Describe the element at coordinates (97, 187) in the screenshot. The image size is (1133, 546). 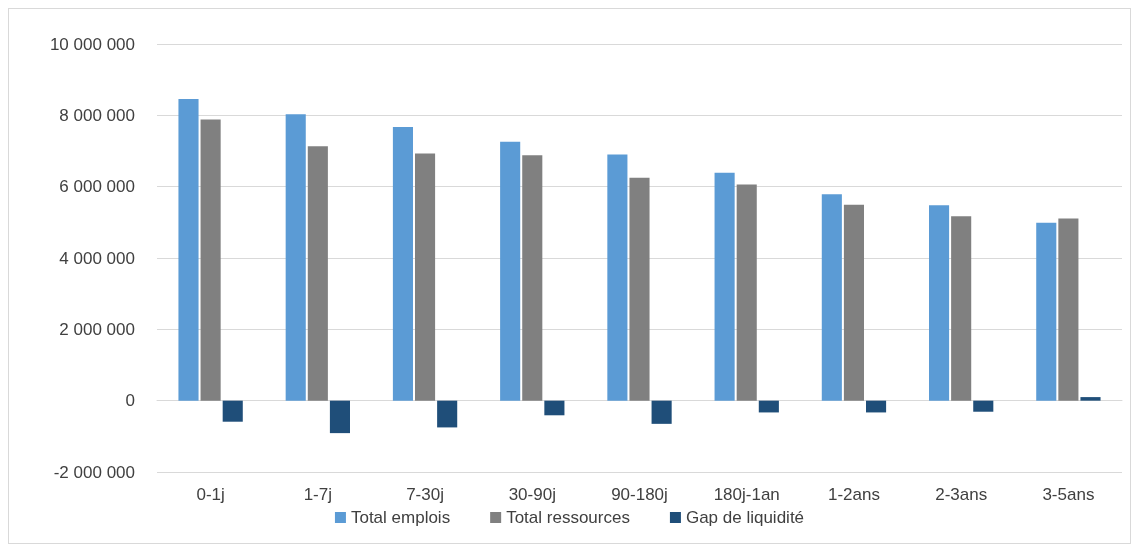
I see `y-tick-label: 6 000 000` at that location.